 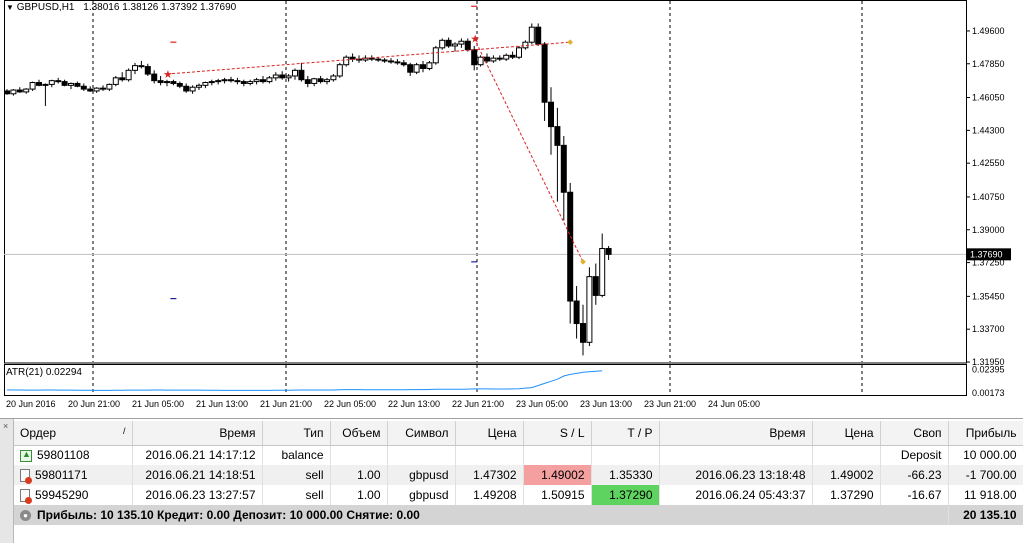 I want to click on header-sl: S / L, so click(x=557, y=433).